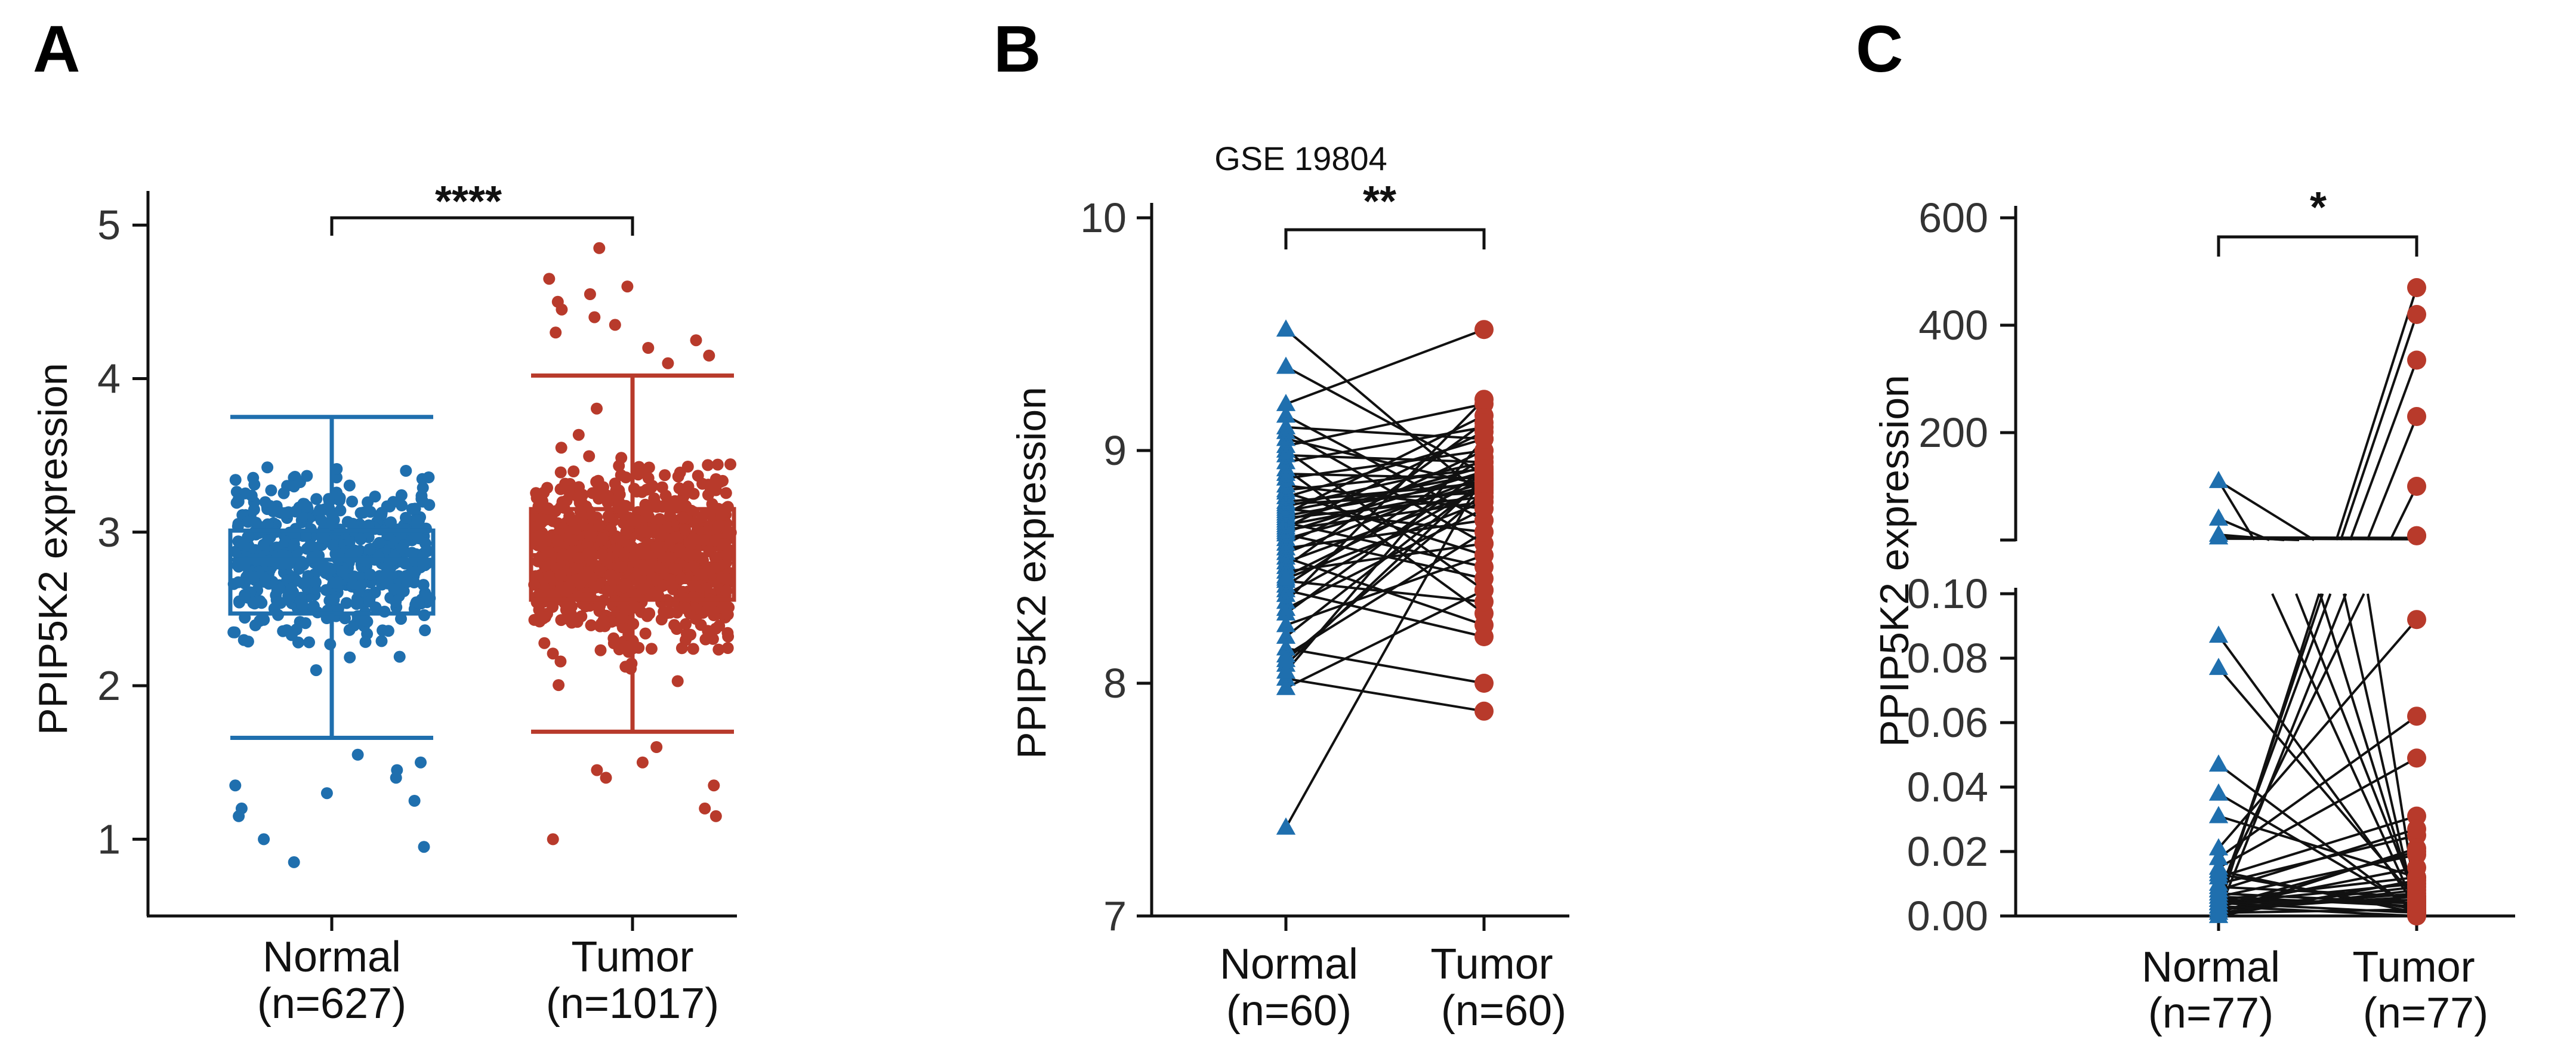 The height and width of the screenshot is (1055, 2576). Describe the element at coordinates (109, 685) in the screenshot. I see `panel-a-ytick-label: 2` at that location.